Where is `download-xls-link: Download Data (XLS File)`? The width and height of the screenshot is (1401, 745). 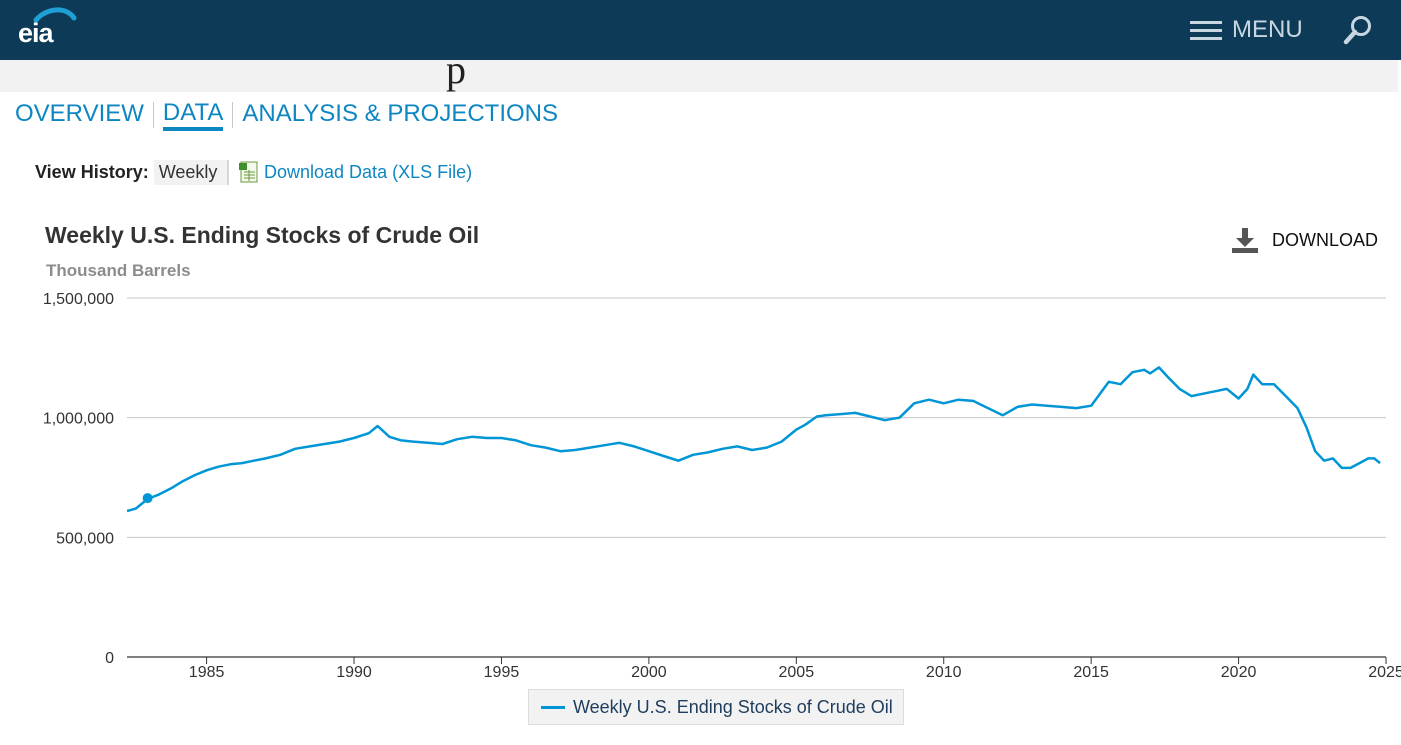 download-xls-link: Download Data (XLS File) is located at coordinates (355, 172).